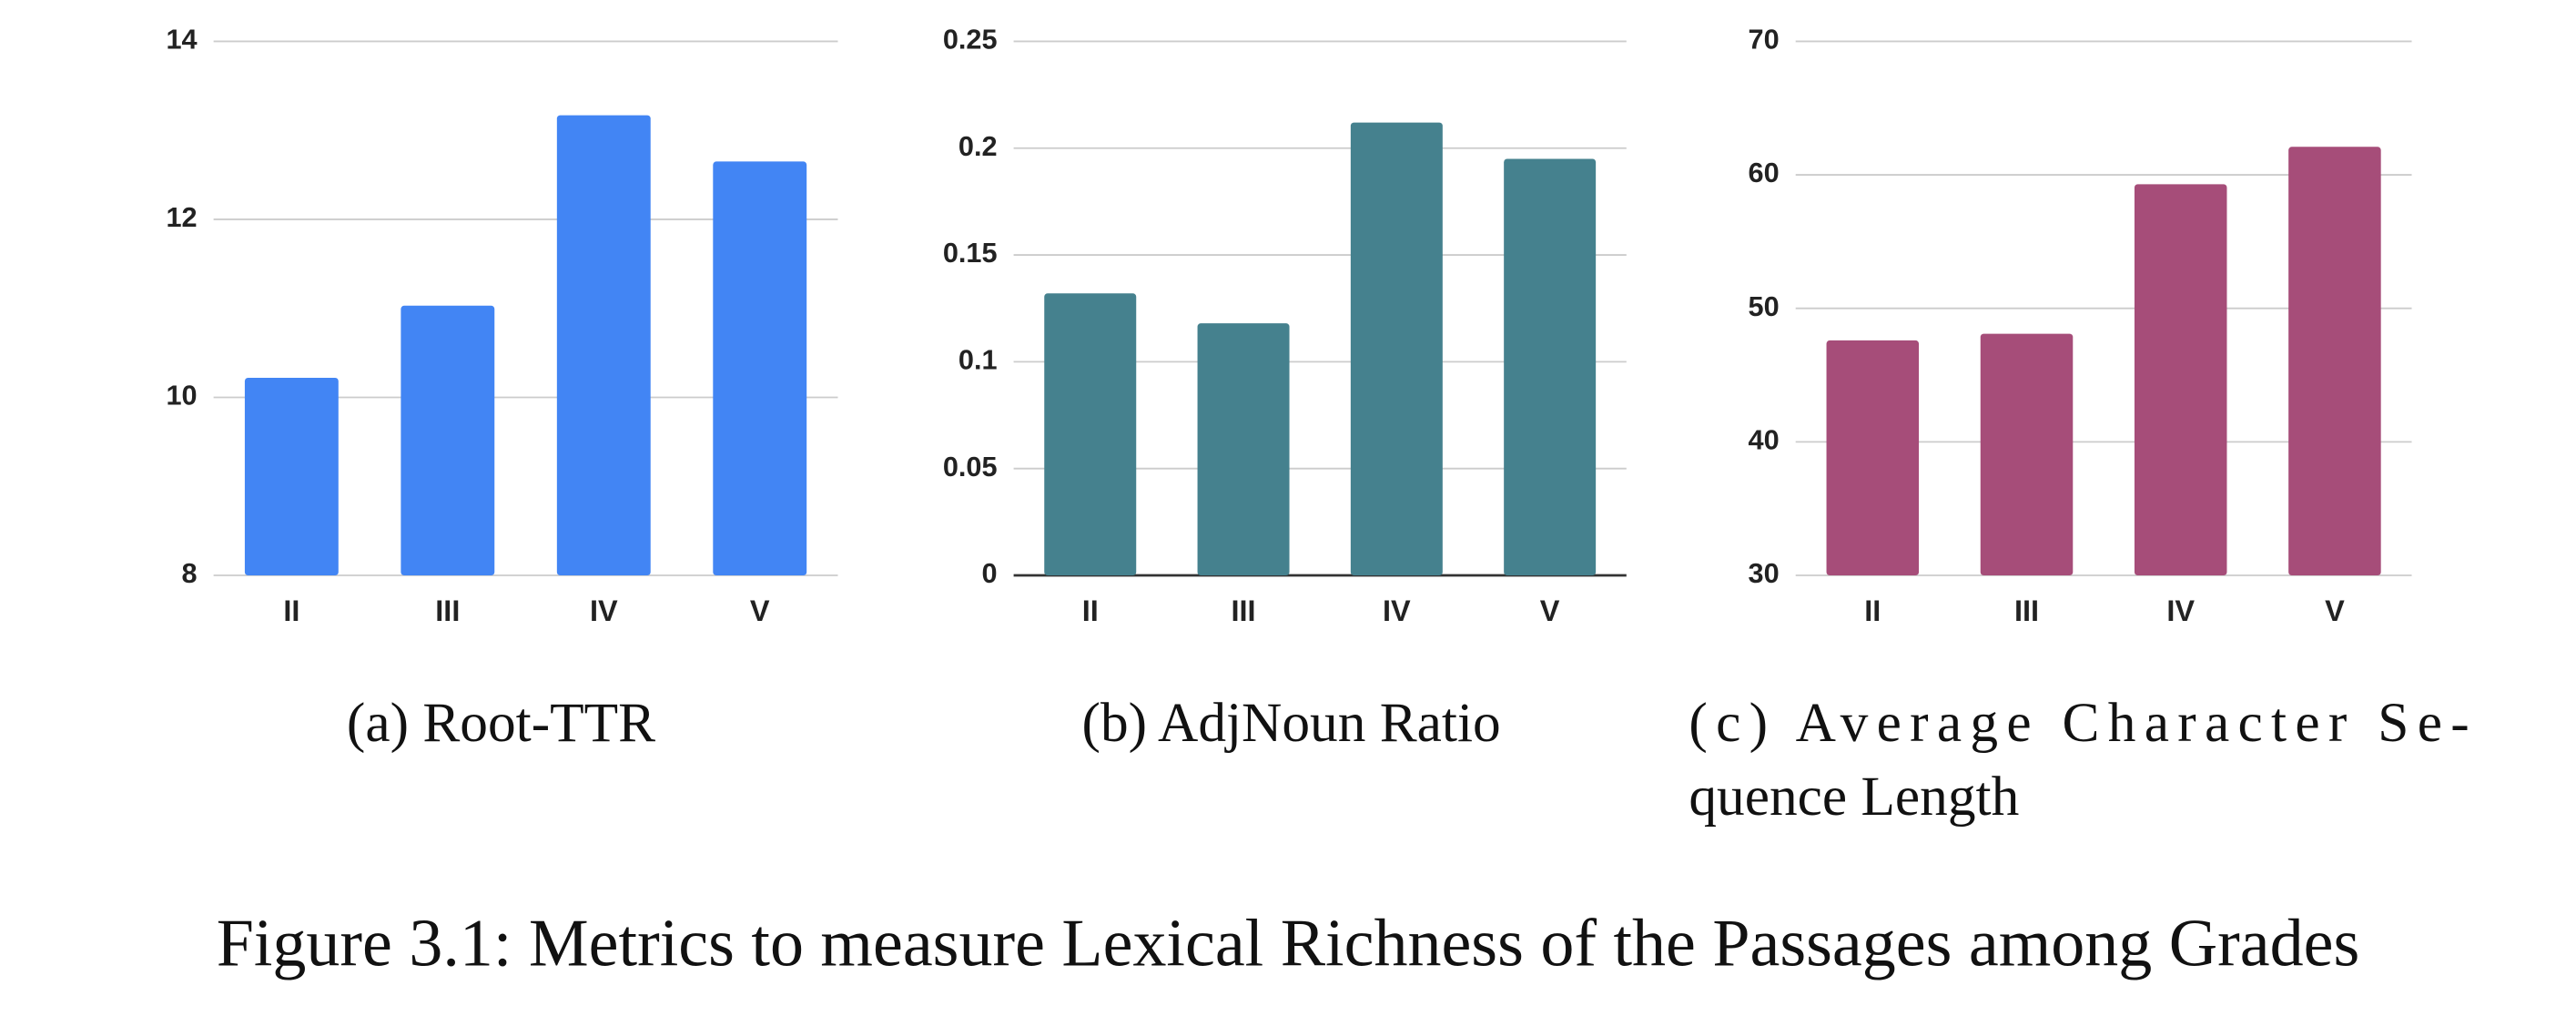 This screenshot has width=2576, height=1016. I want to click on y-tick-label: 14, so click(181, 40).